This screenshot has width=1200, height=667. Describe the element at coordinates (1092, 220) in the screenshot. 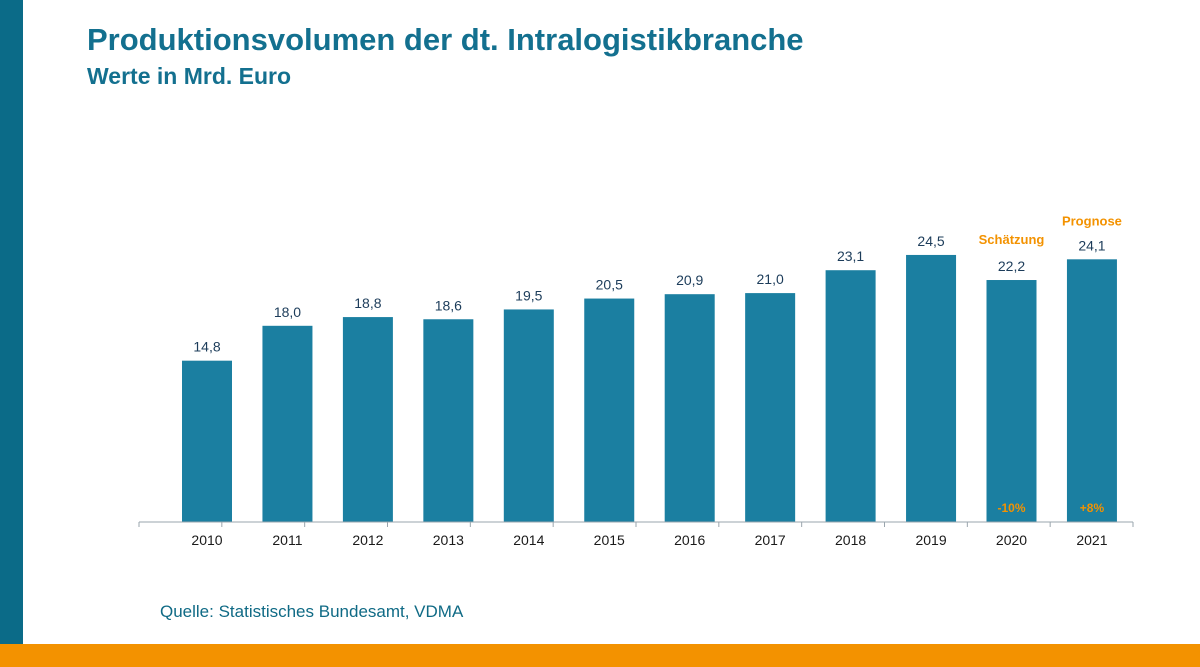

I see `annotation-label-2021: Prognose` at that location.